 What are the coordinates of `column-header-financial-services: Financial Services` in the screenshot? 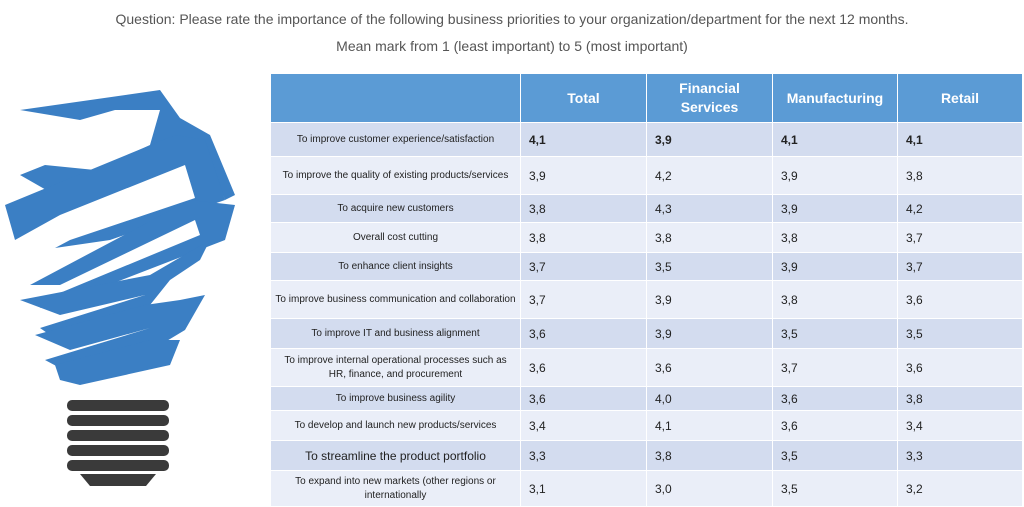 It's located at (709, 98).